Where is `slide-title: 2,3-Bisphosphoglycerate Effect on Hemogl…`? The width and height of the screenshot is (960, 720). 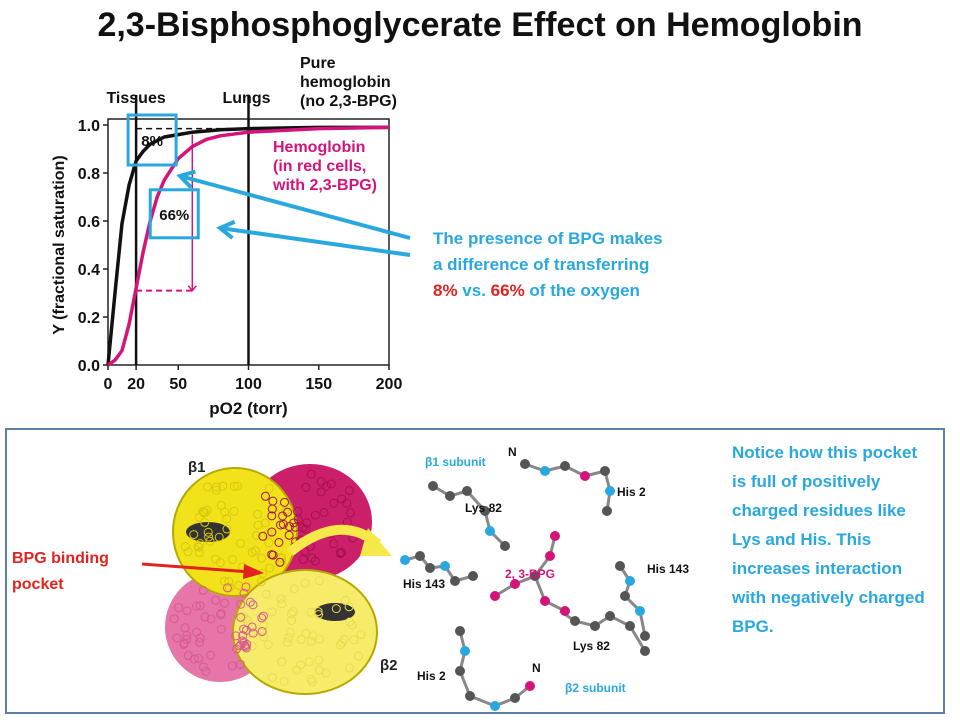
slide-title: 2,3-Bisphosphoglycerate Effect on Hemogl… is located at coordinates (480, 25).